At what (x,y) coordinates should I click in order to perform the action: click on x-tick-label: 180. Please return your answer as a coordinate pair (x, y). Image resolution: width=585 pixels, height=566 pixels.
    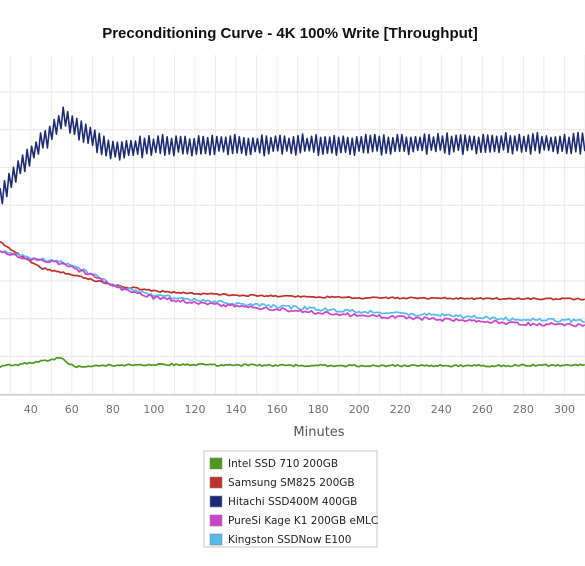
    Looking at the image, I should click on (318, 409).